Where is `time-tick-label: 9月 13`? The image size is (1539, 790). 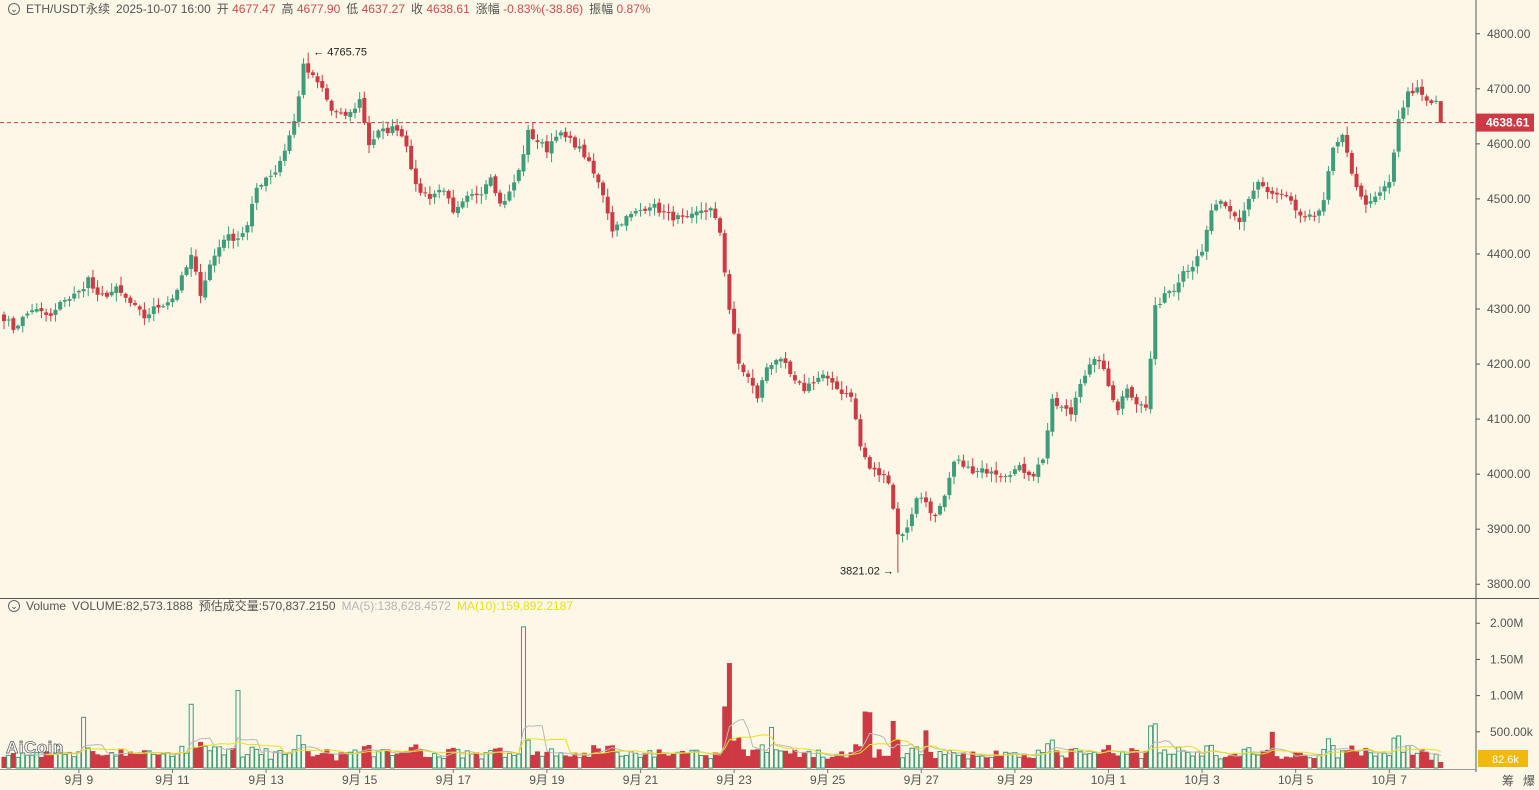
time-tick-label: 9月 13 is located at coordinates (266, 780).